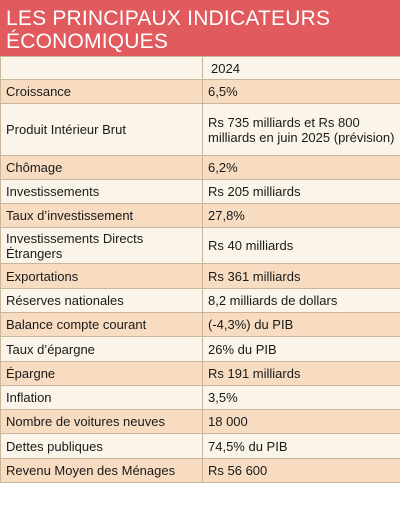  I want to click on indicator-label: Investissements Directs Étrangers, so click(101, 245).